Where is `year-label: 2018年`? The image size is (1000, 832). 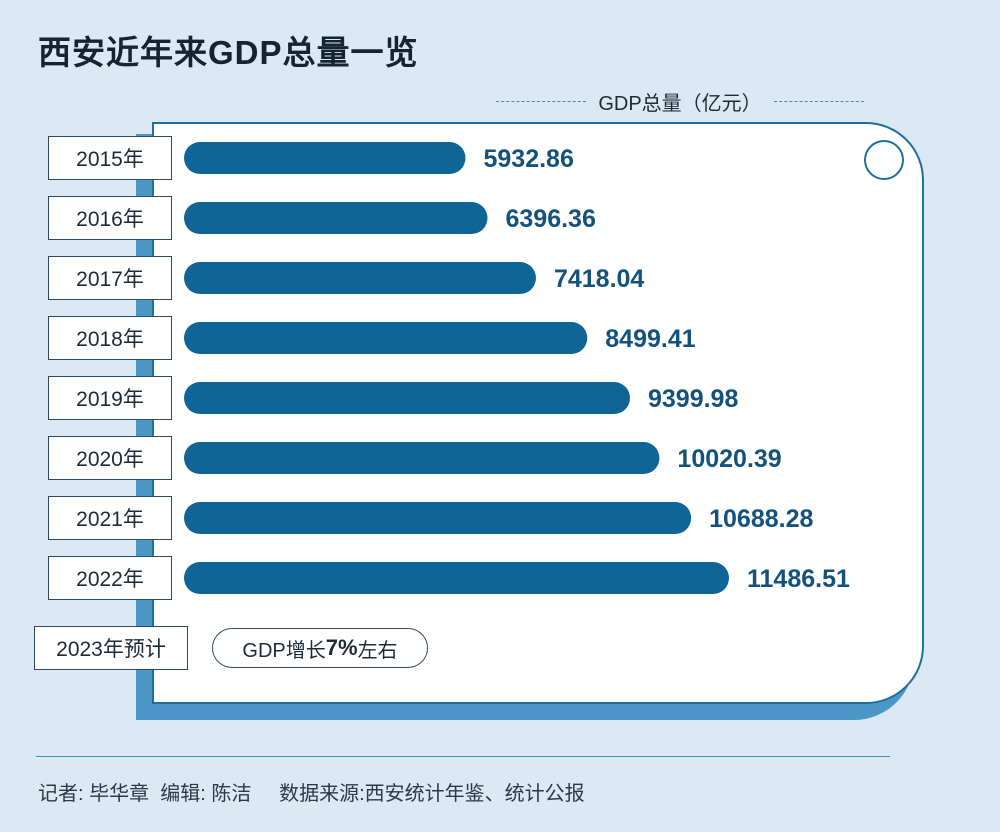 year-label: 2018年 is located at coordinates (110, 338).